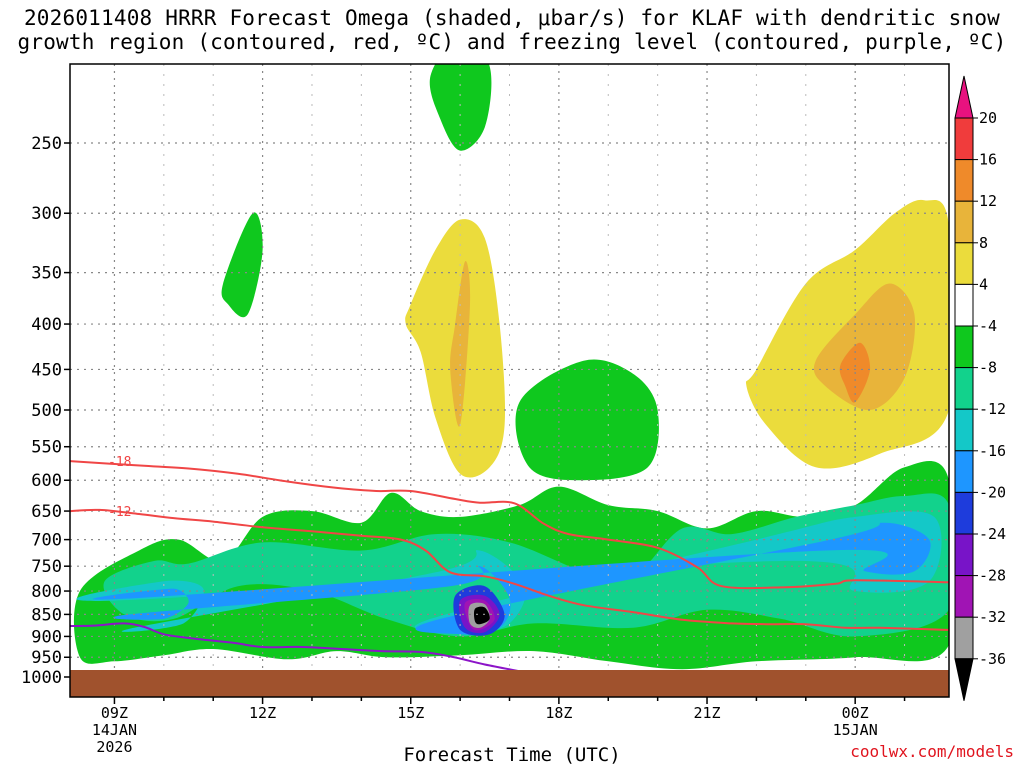 The image size is (1024, 768). Describe the element at coordinates (46, 481) in the screenshot. I see `y-tick-label-600: 600` at that location.